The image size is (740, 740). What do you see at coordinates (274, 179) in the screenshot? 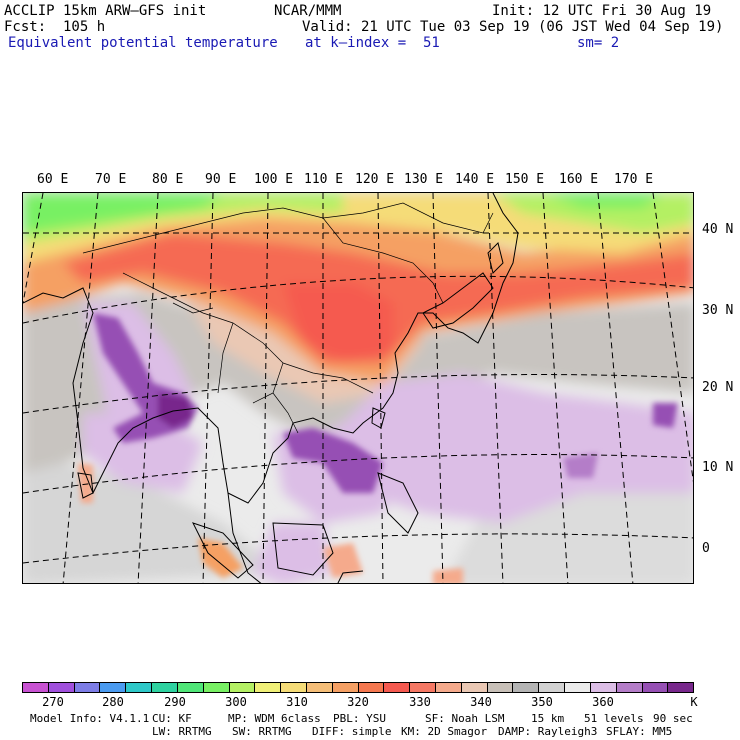
I see `lon-label: 100 E` at bounding box center [274, 179].